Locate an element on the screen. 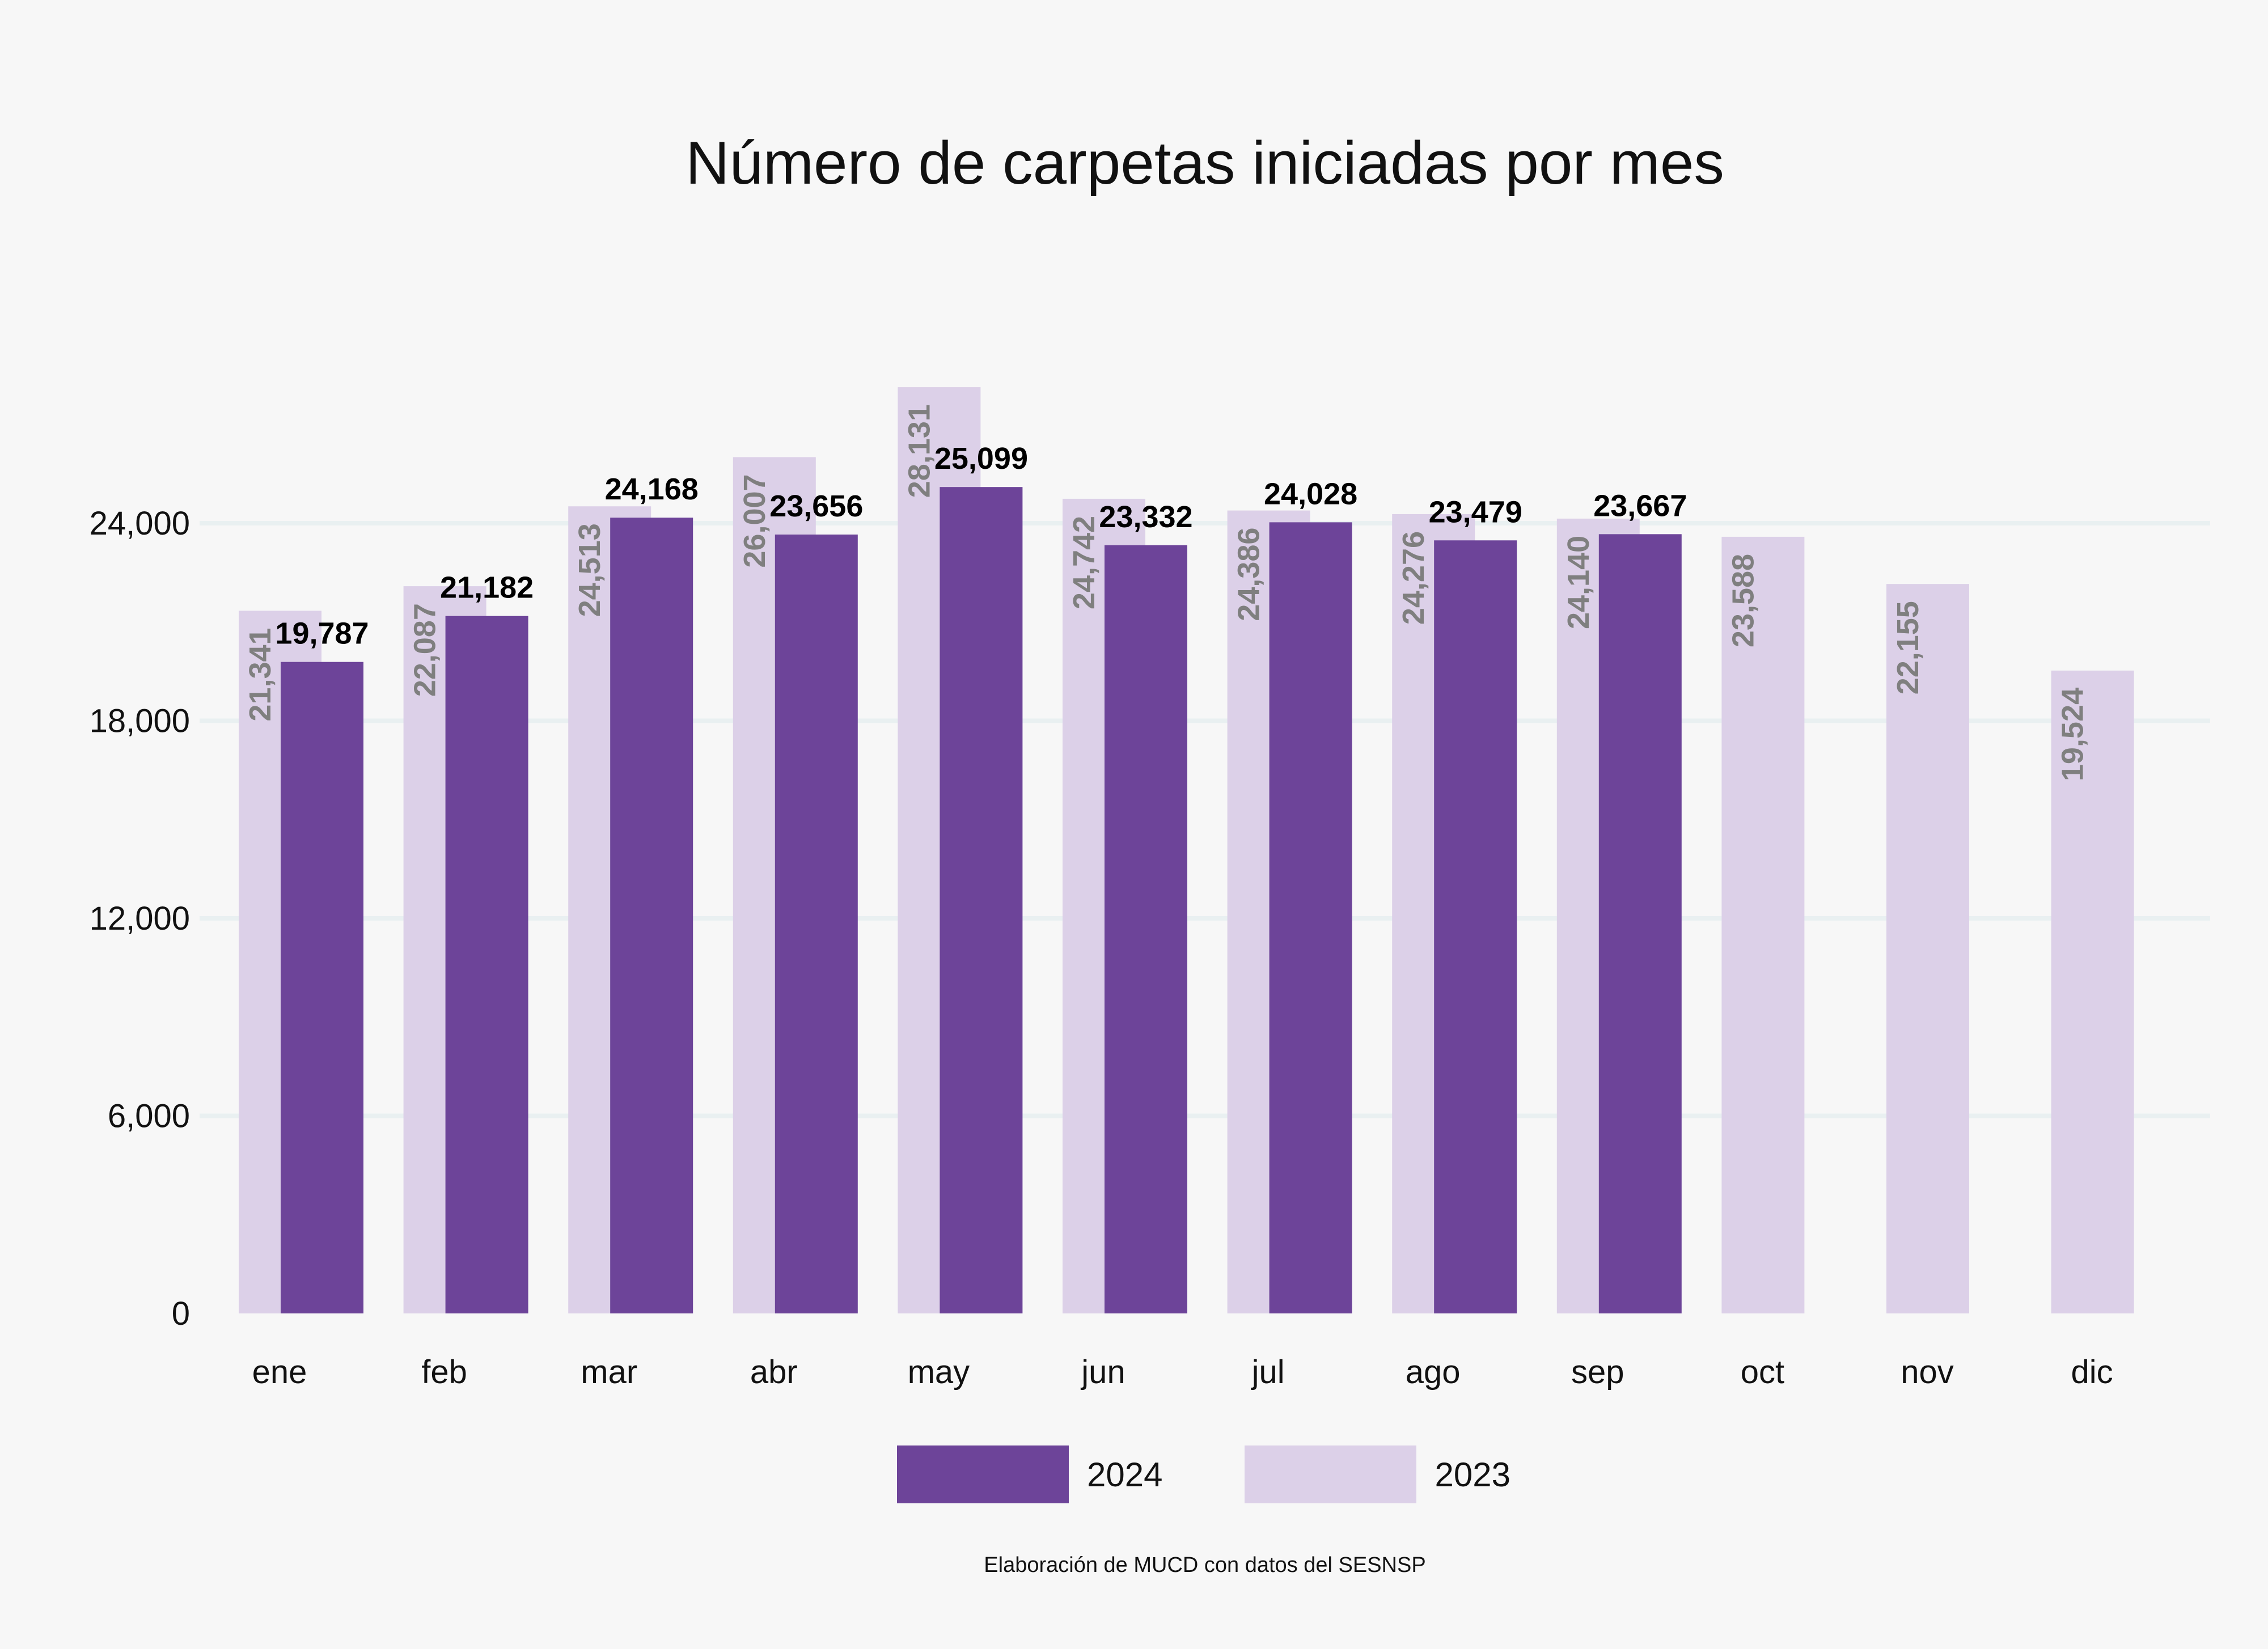 This screenshot has width=2268, height=1649. legend-item-2023: 2023 is located at coordinates (1377, 1474).